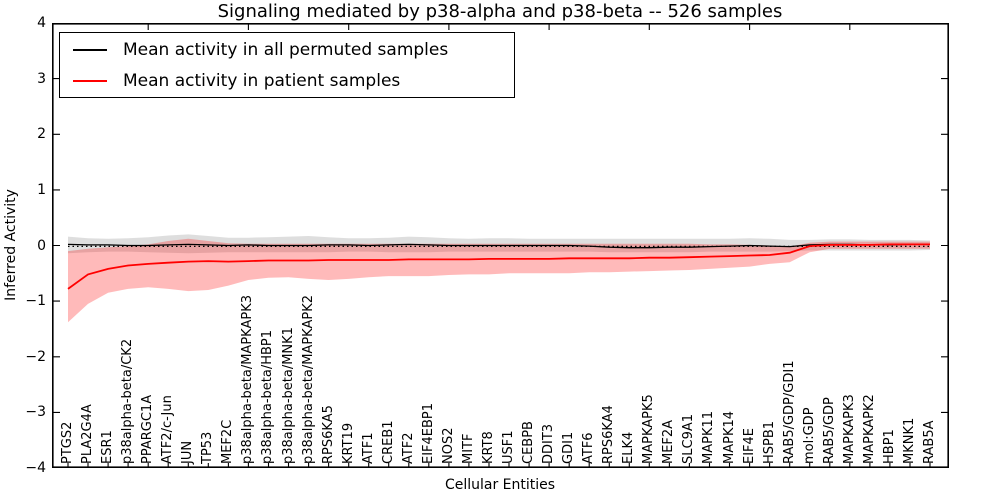  What do you see at coordinates (629, 447) in the screenshot?
I see `x-tick-label: ELK4` at bounding box center [629, 447].